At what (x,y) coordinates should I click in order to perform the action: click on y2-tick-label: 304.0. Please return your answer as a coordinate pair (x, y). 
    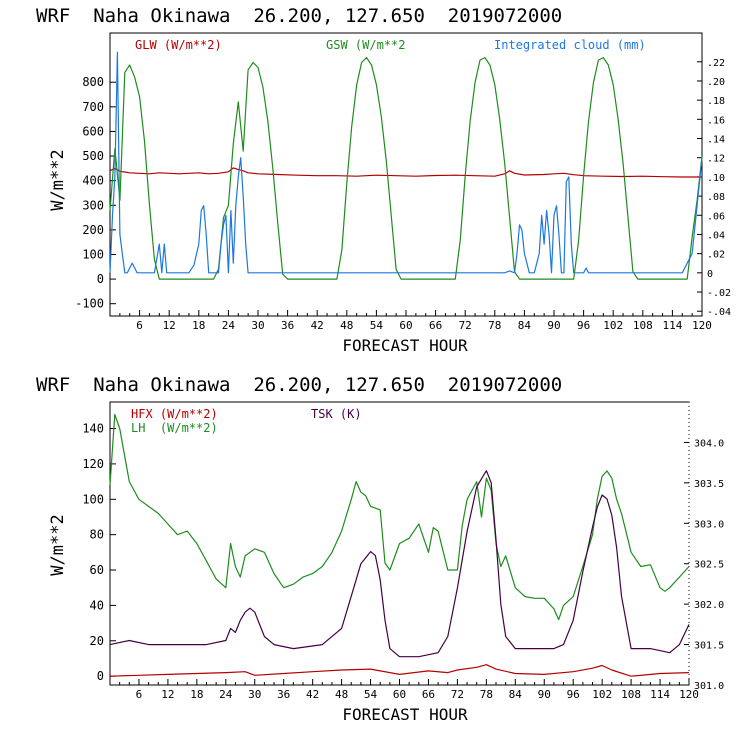
    Looking at the image, I should click on (709, 443).